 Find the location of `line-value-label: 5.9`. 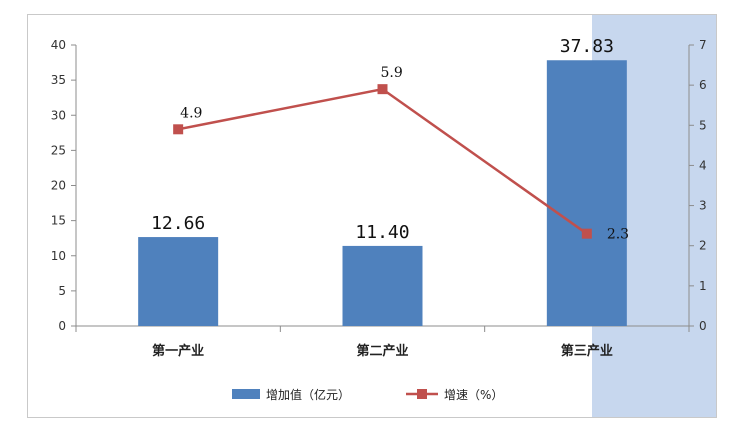

line-value-label: 5.9 is located at coordinates (392, 73).